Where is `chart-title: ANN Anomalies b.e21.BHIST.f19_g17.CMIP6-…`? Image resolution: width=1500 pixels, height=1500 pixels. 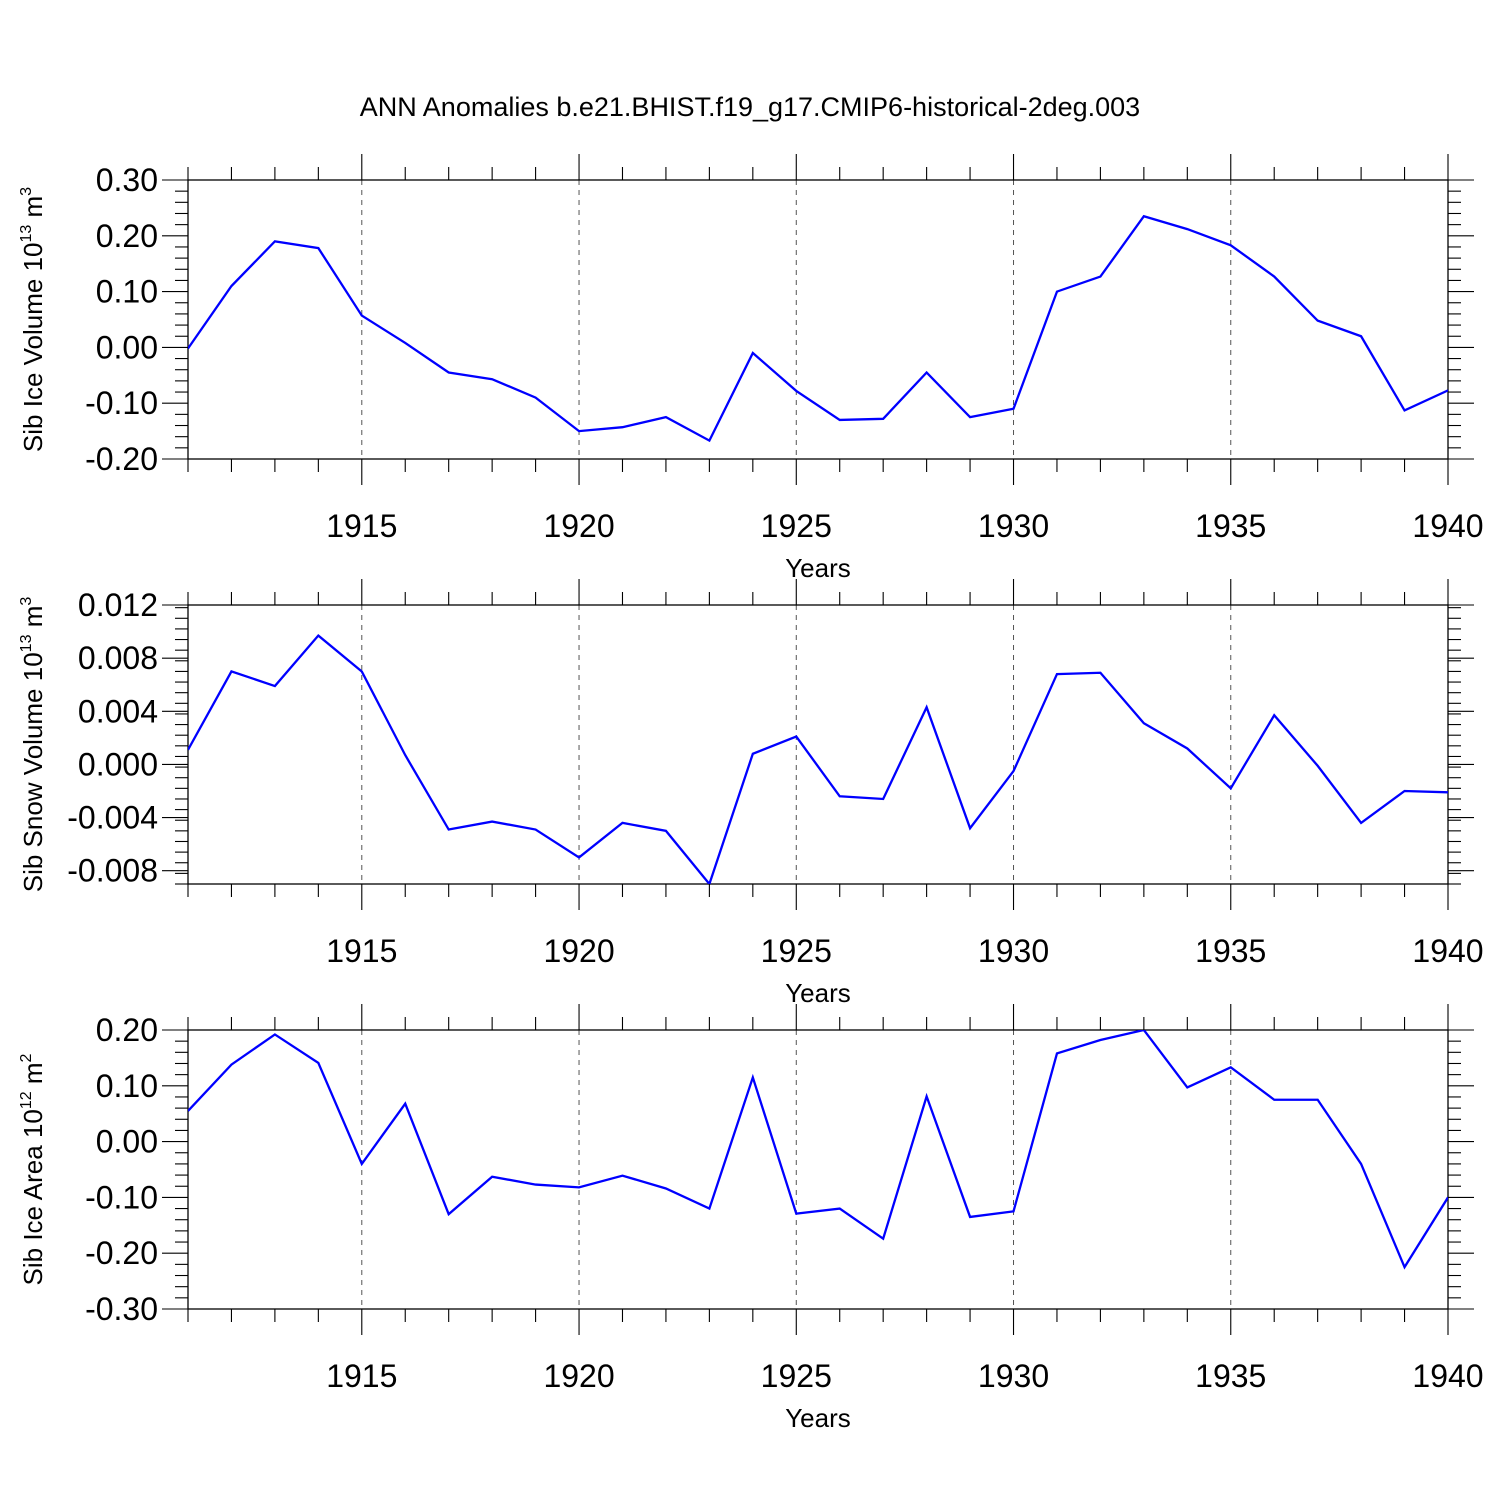
chart-title: ANN Anomalies b.e21.BHIST.f19_g17.CMIP6-… is located at coordinates (750, 107).